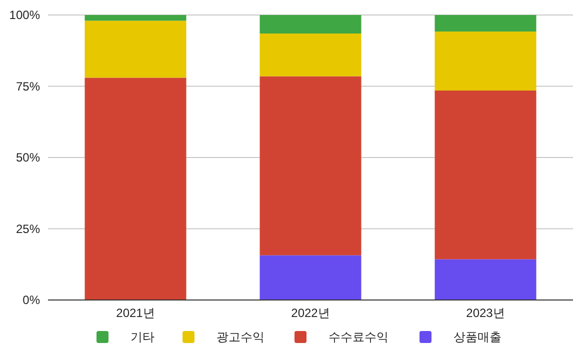 The image size is (582, 357). What do you see at coordinates (478, 337) in the screenshot?
I see `legend-label: 상품매출` at bounding box center [478, 337].